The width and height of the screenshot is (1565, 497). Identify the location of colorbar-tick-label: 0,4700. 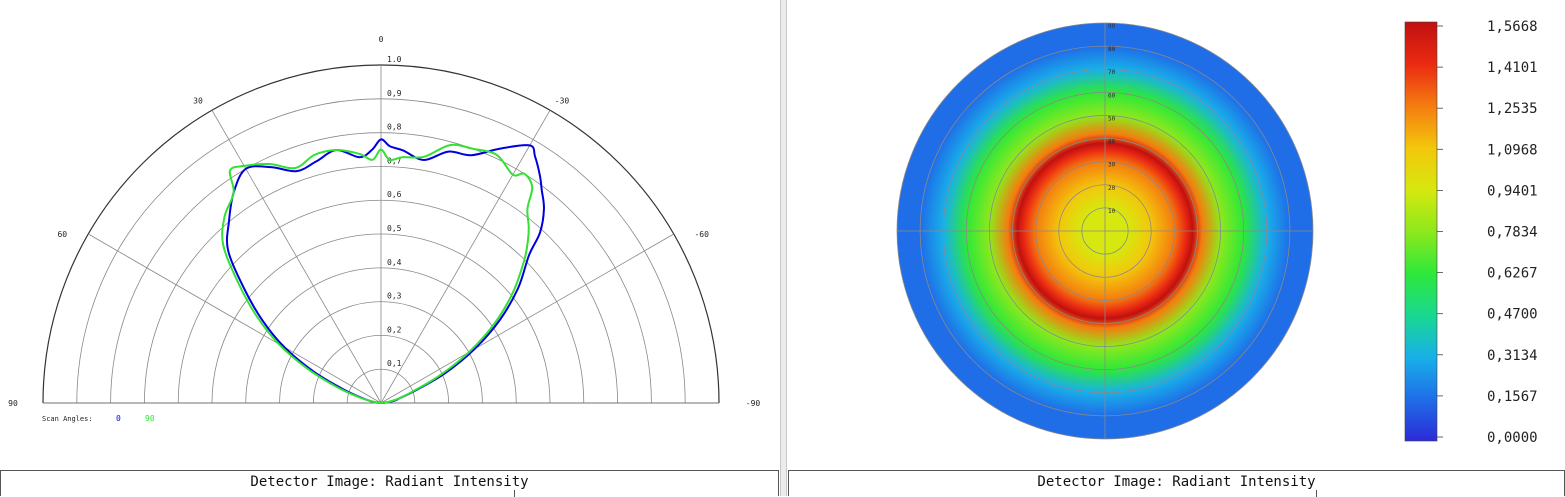
(1512, 315).